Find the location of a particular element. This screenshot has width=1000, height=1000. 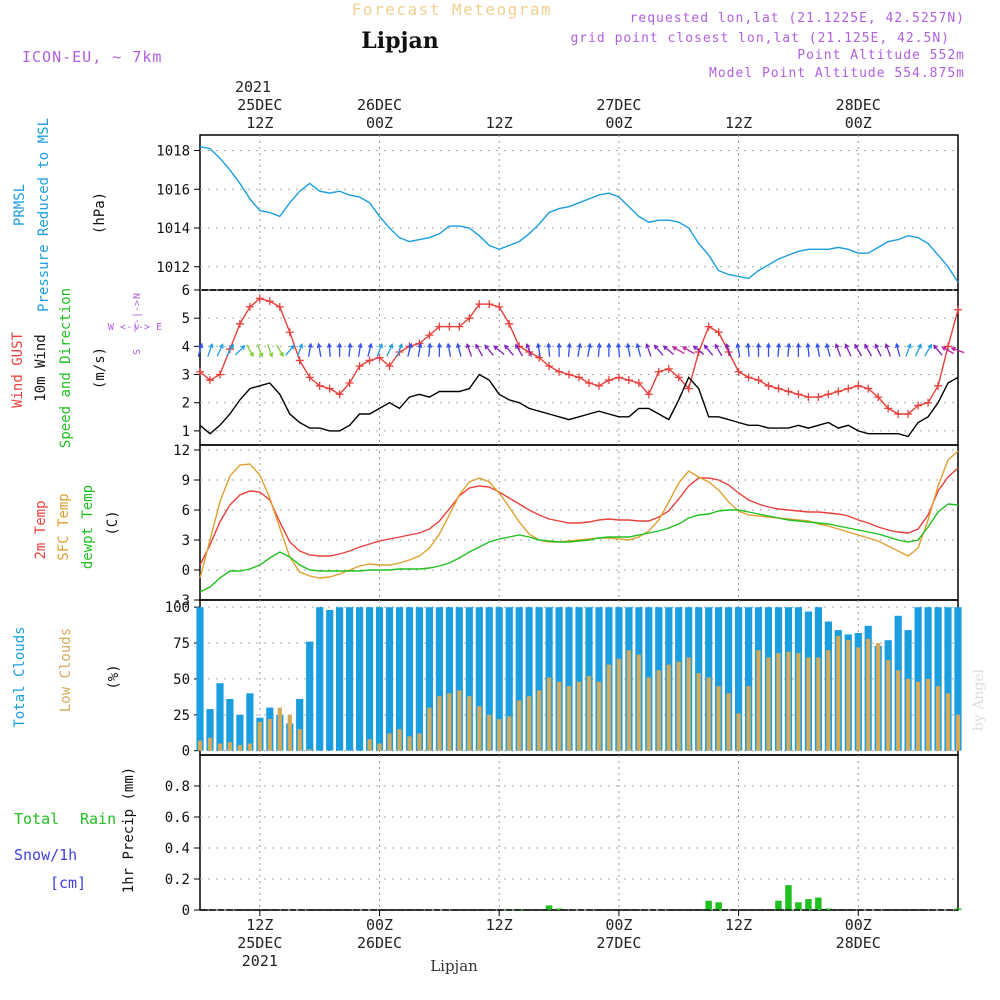

point-altitude: Point Altitude 552m is located at coordinates (881, 55).